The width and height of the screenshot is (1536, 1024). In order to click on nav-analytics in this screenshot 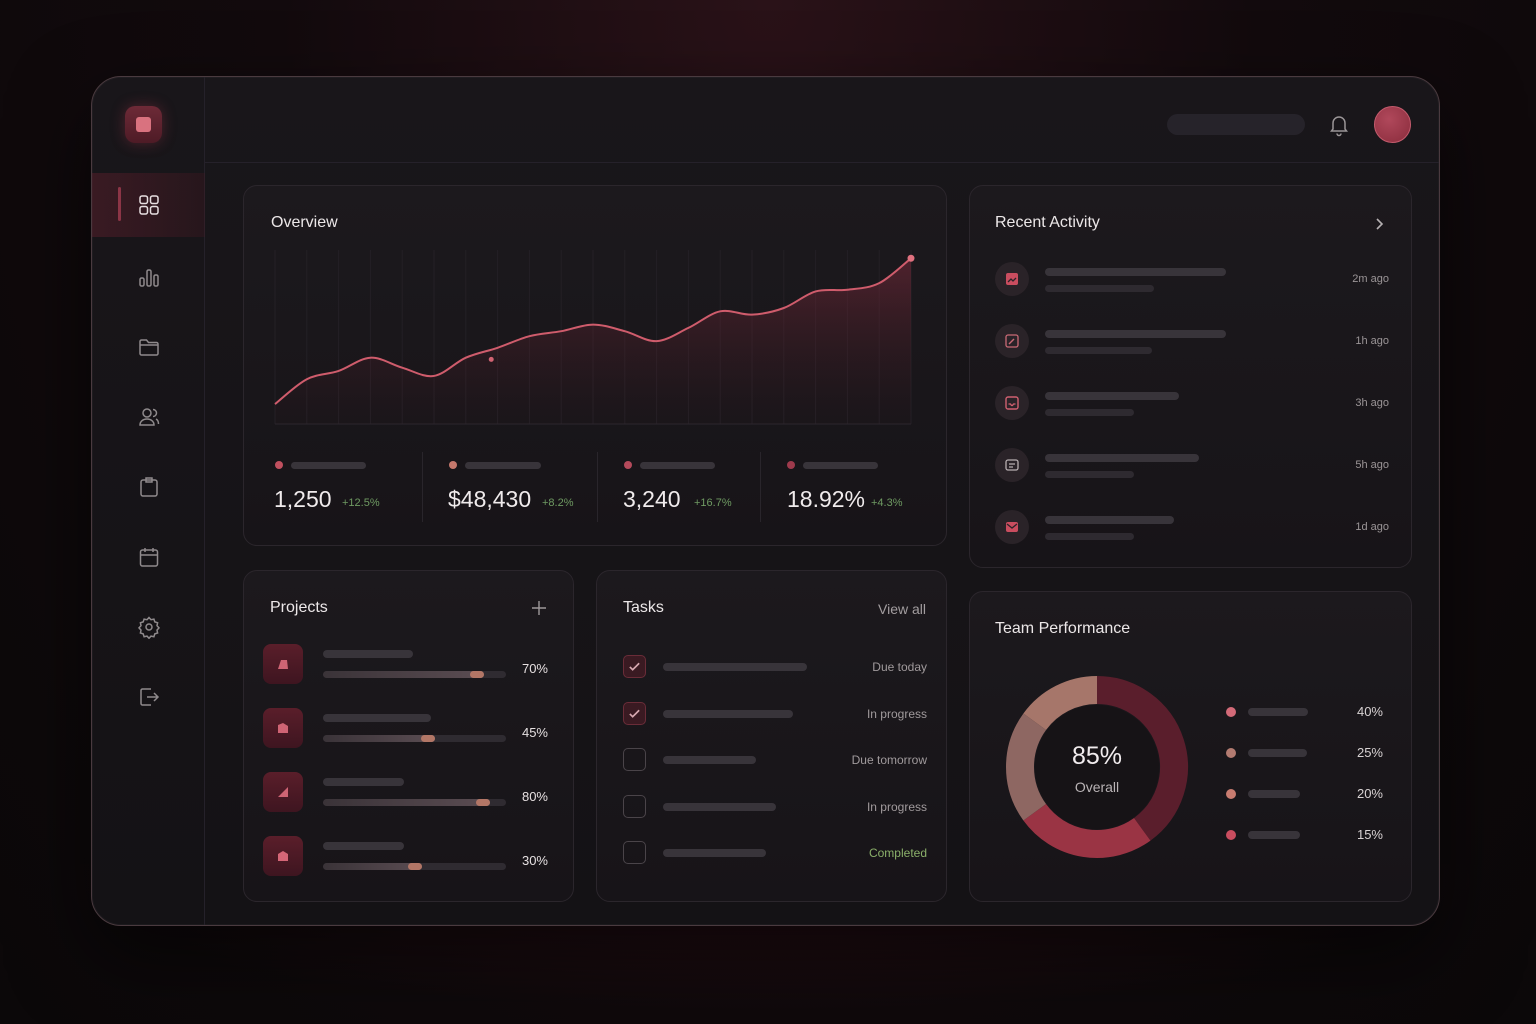, I will do `click(148, 277)`.